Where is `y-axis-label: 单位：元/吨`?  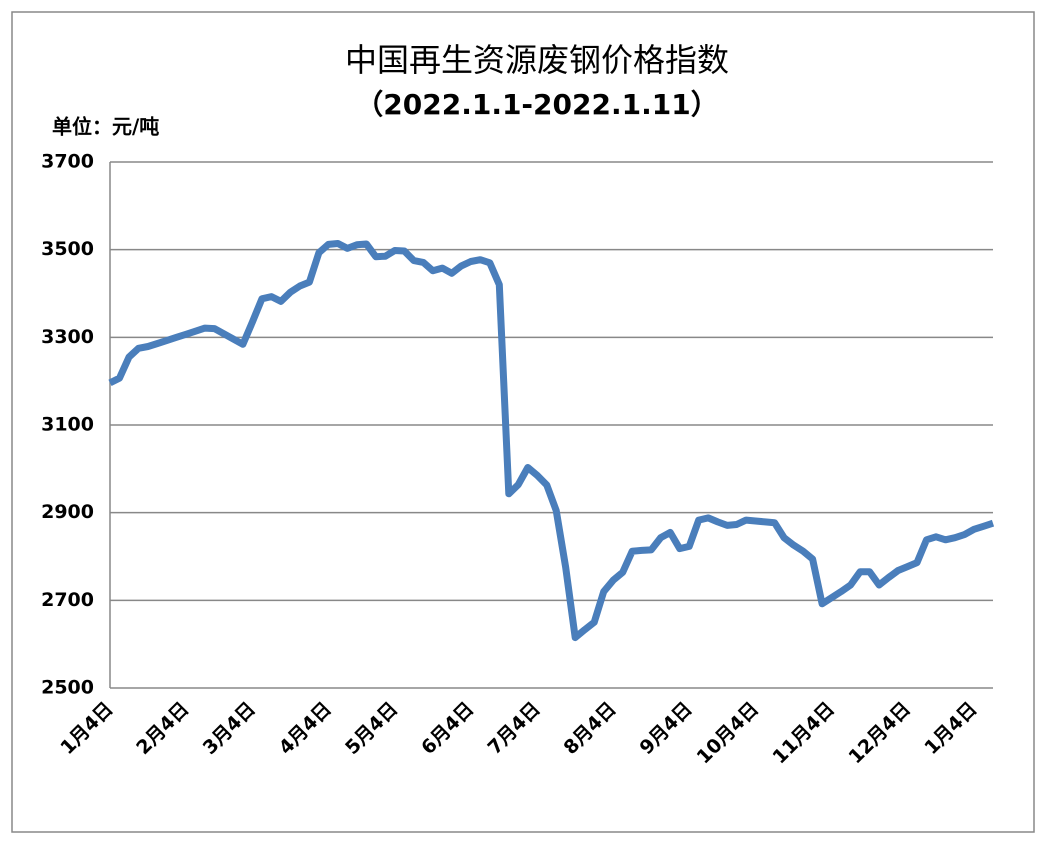 y-axis-label: 单位：元/吨 is located at coordinates (105, 127).